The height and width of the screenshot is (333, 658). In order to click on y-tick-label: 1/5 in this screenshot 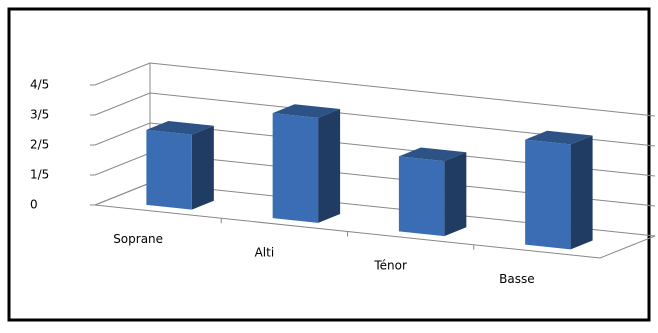, I will do `click(39, 175)`.